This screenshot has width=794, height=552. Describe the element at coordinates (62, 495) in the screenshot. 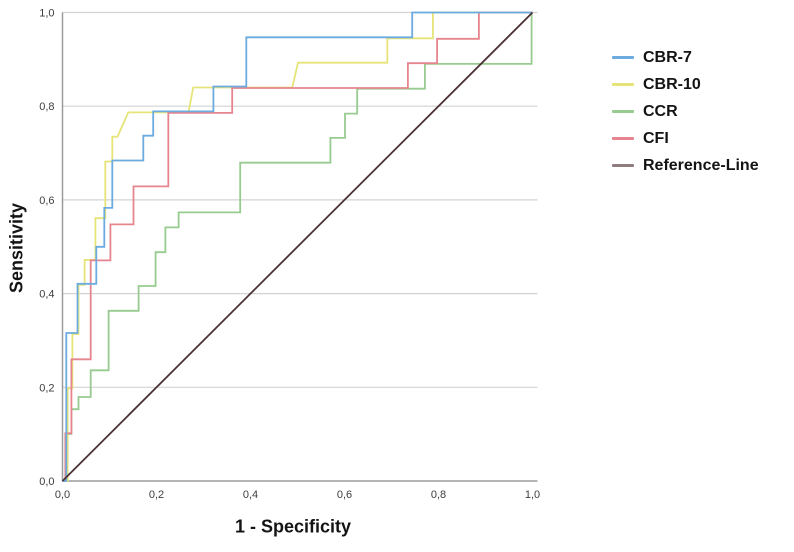

I see `x-tick-label-0,0: 0,0` at that location.